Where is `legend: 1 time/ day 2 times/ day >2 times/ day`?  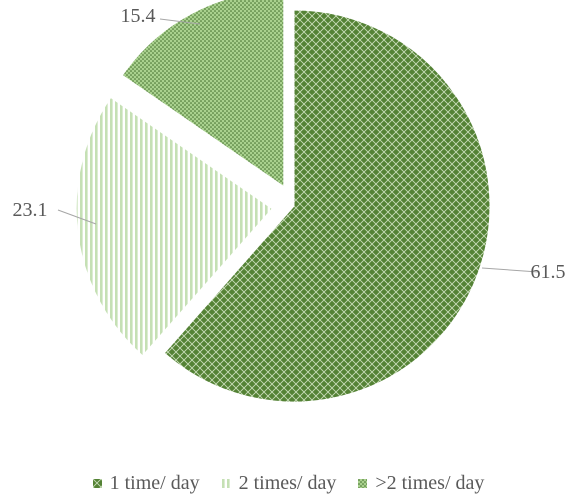
legend: 1 time/ day 2 times/ day >2 times/ day is located at coordinates (288, 483).